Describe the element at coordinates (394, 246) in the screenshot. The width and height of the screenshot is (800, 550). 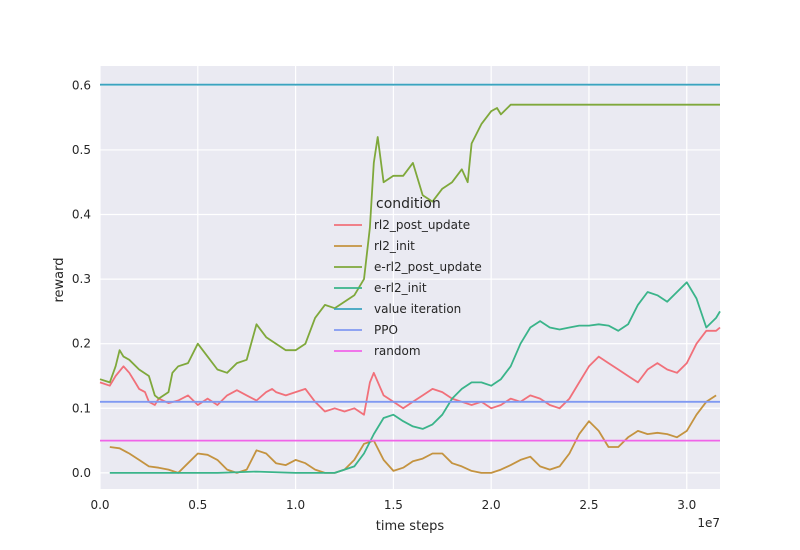
I see `legend-label: rl2_init` at that location.